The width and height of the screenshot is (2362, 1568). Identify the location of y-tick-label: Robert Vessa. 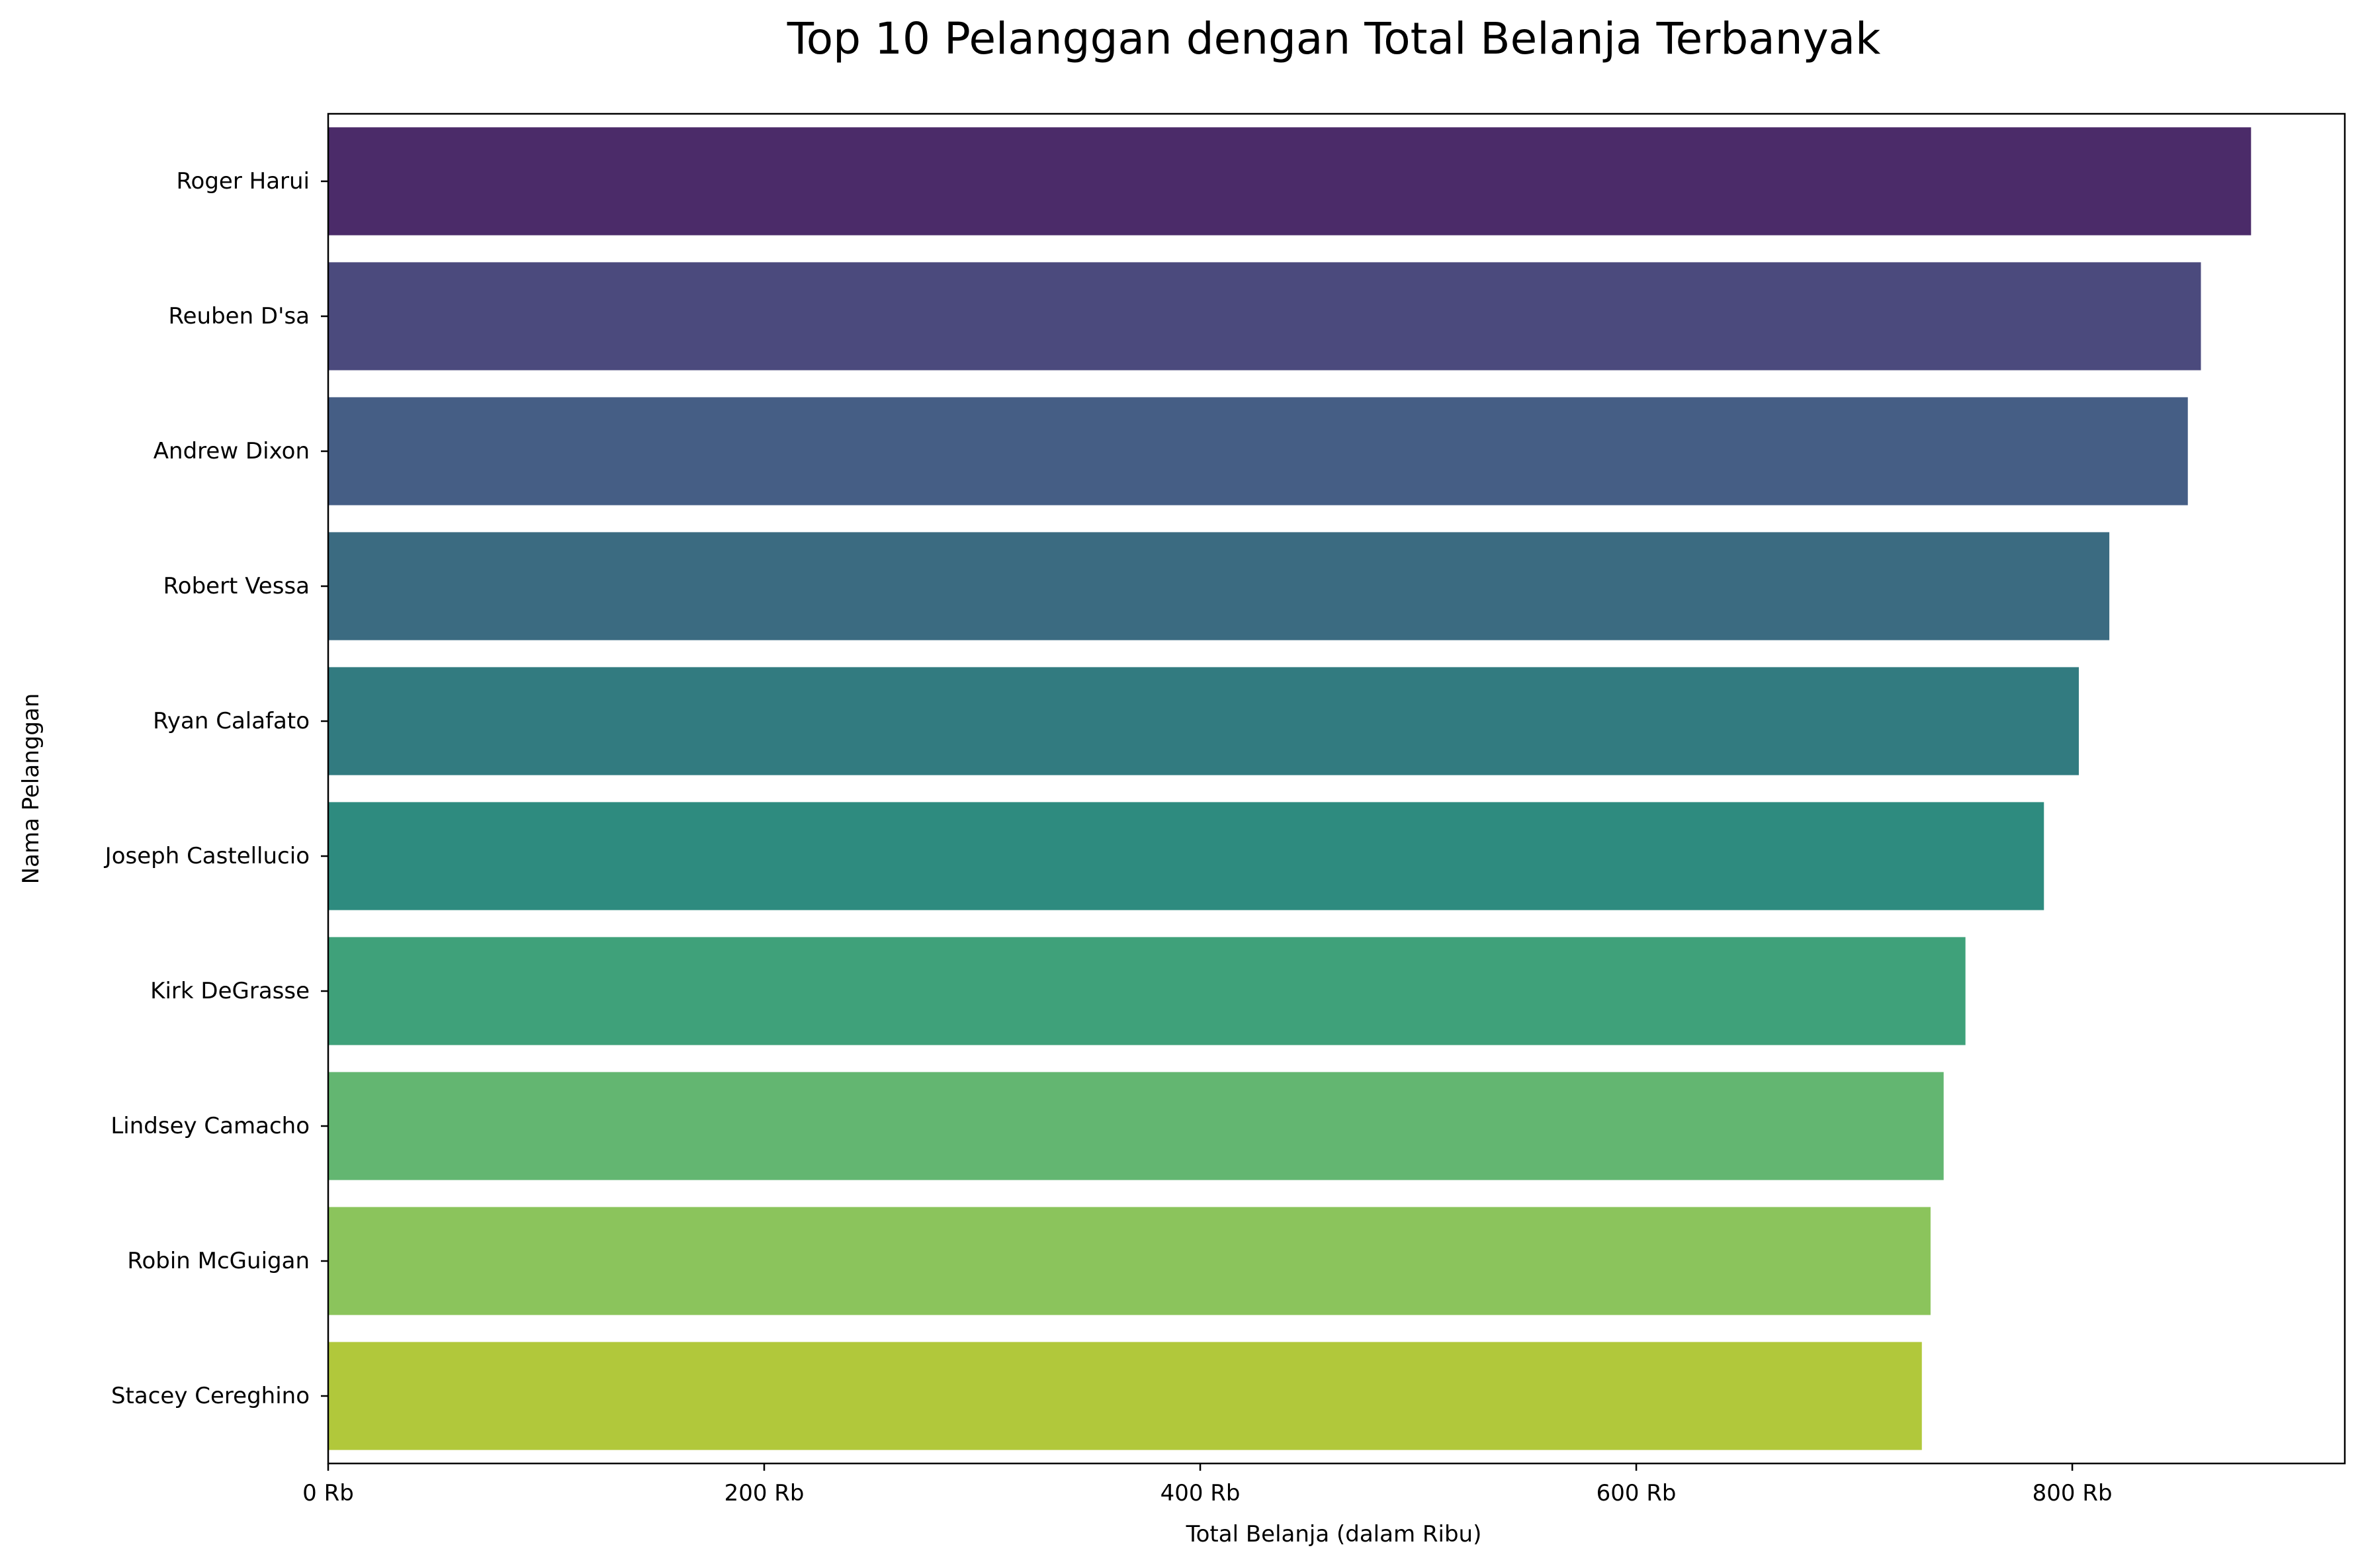
(236, 586).